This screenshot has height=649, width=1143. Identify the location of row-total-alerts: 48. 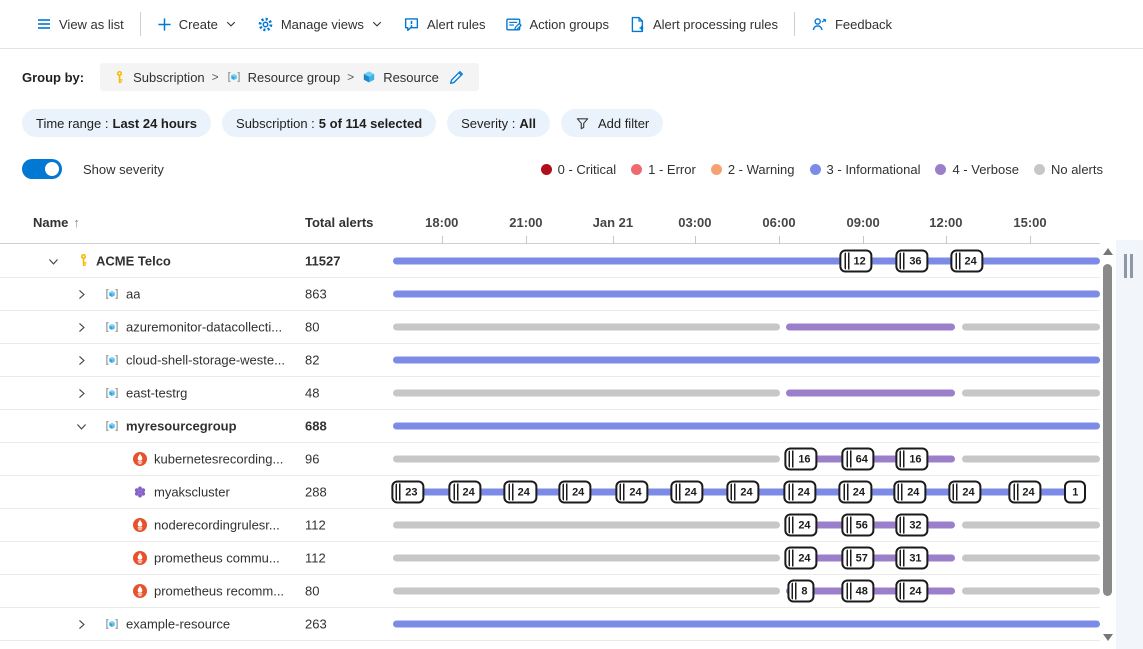
(312, 393).